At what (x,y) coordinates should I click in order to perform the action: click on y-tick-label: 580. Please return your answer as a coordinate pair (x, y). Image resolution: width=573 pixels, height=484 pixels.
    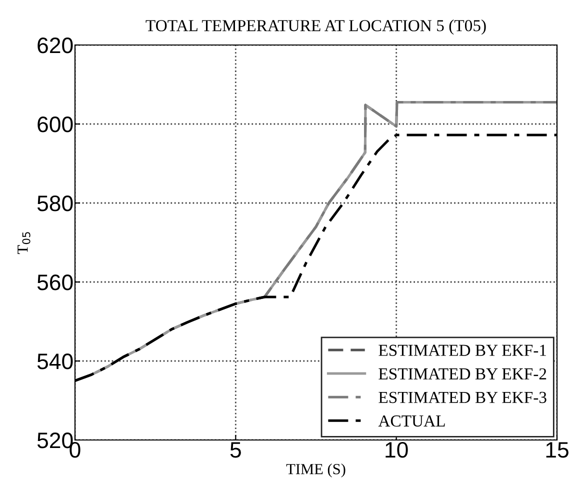
    Looking at the image, I should click on (55, 204).